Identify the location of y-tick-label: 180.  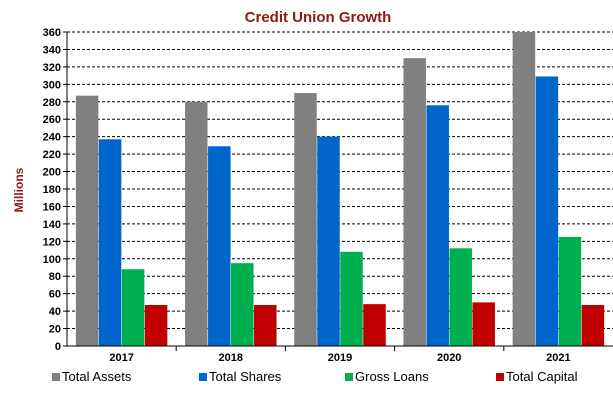
(52, 190).